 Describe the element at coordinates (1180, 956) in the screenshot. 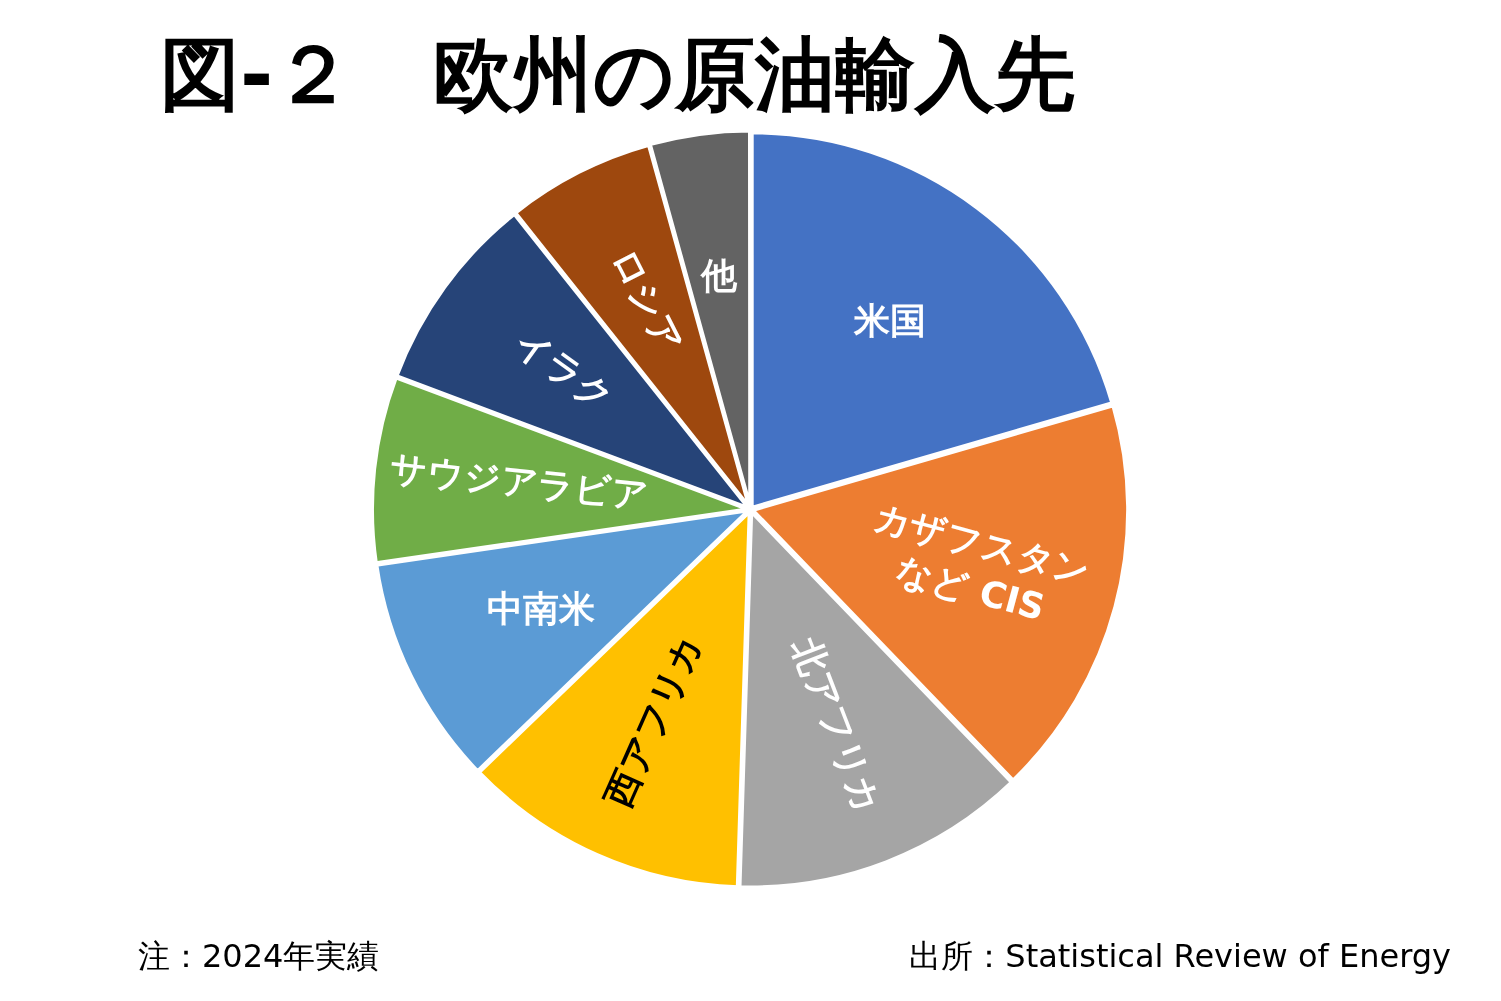

I see `text: 出所：Statistical Review of Energy` at that location.